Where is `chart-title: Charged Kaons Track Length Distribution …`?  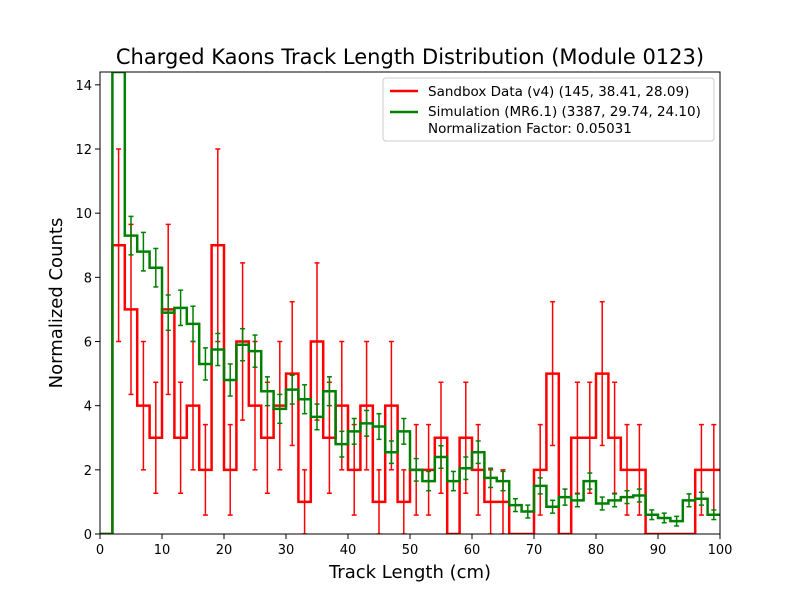
chart-title: Charged Kaons Track Length Distribution … is located at coordinates (410, 57).